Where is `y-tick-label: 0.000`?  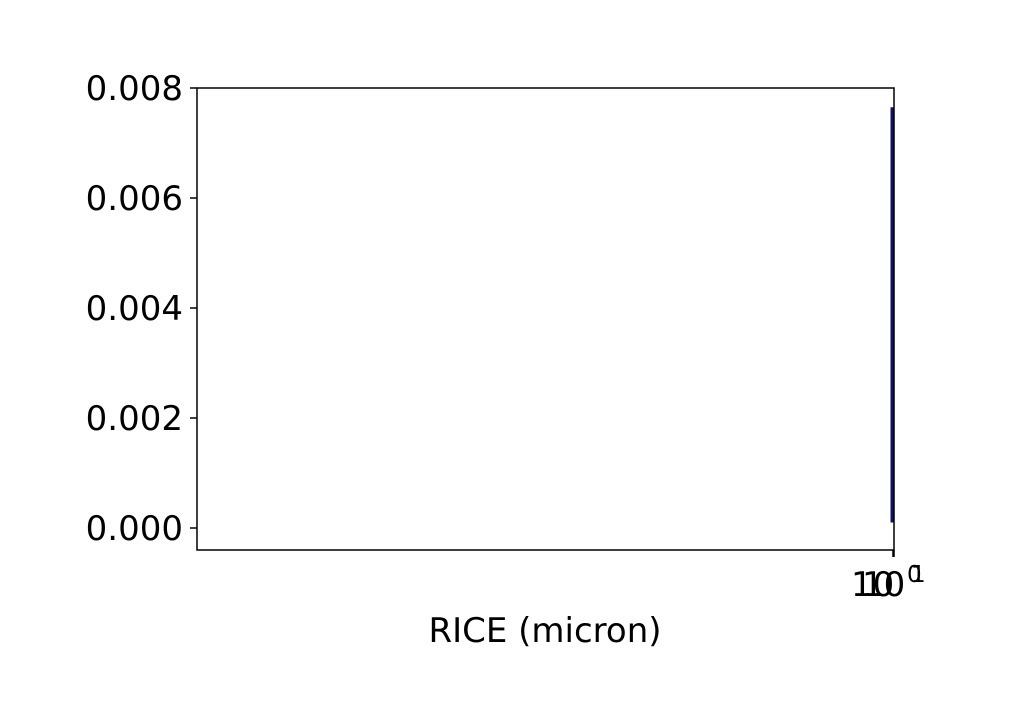
y-tick-label: 0.000 is located at coordinates (134, 529).